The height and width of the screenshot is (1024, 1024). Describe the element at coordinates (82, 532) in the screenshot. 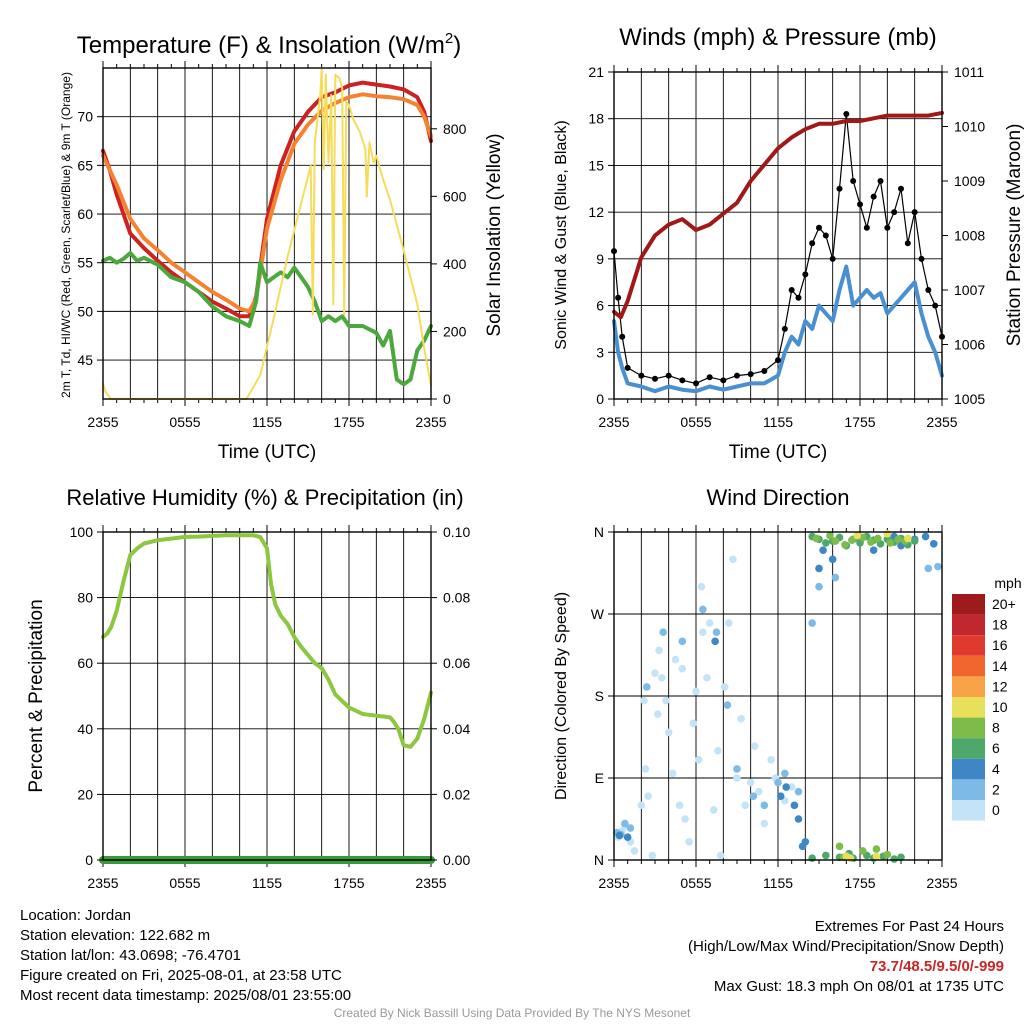

I see `y-tick-label-left: 100` at that location.